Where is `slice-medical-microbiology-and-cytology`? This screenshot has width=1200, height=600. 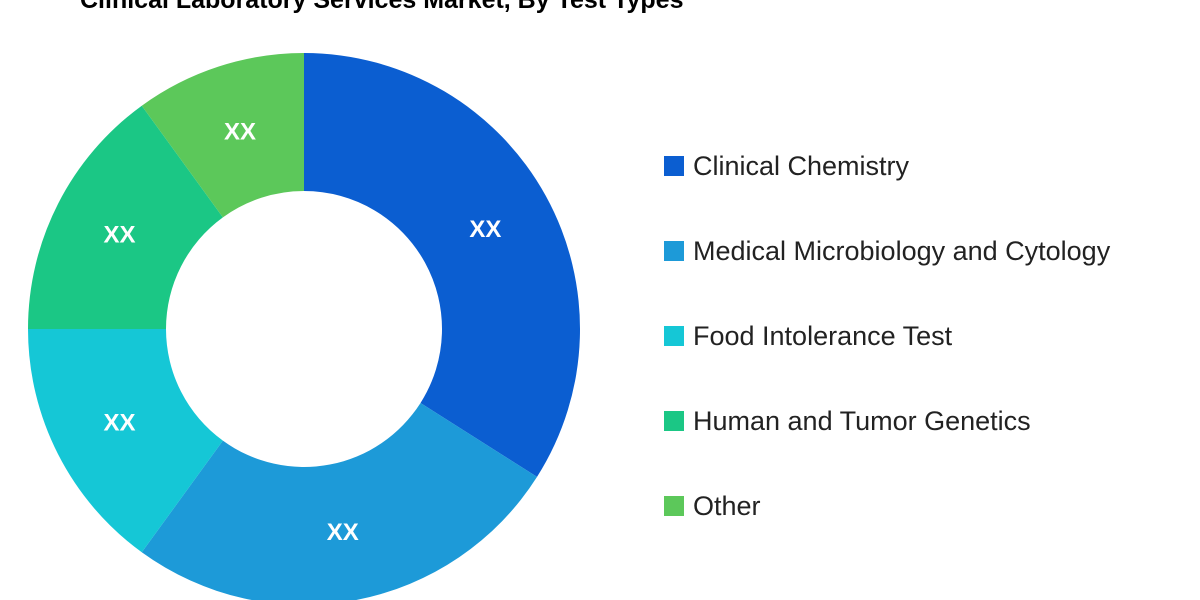 slice-medical-microbiology-and-cytology is located at coordinates (339, 501).